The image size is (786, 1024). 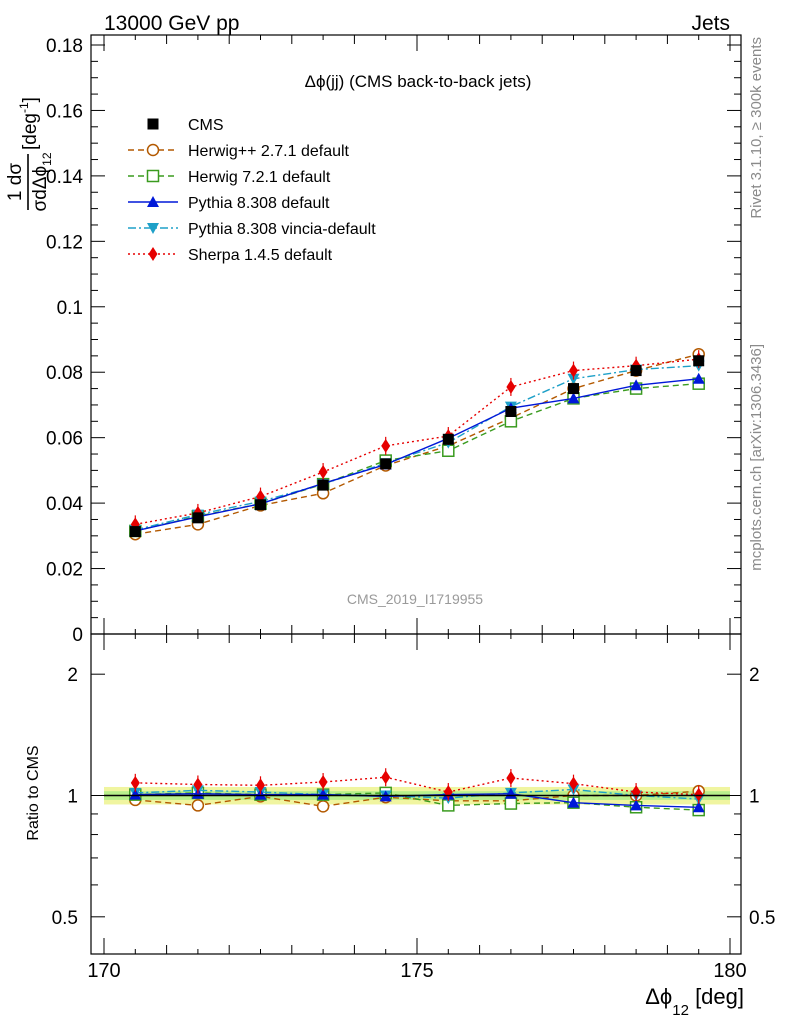 I want to click on legend-entry-vincia: Pythia 8.308 vincia-default, so click(x=252, y=229).